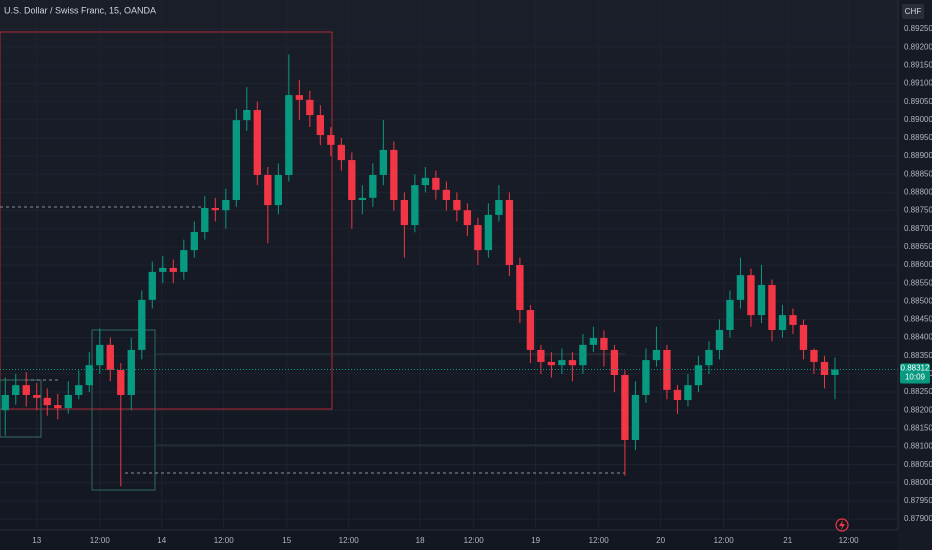 The width and height of the screenshot is (932, 550). What do you see at coordinates (918, 173) in the screenshot?
I see `y-tick-label: 0.88850` at bounding box center [918, 173].